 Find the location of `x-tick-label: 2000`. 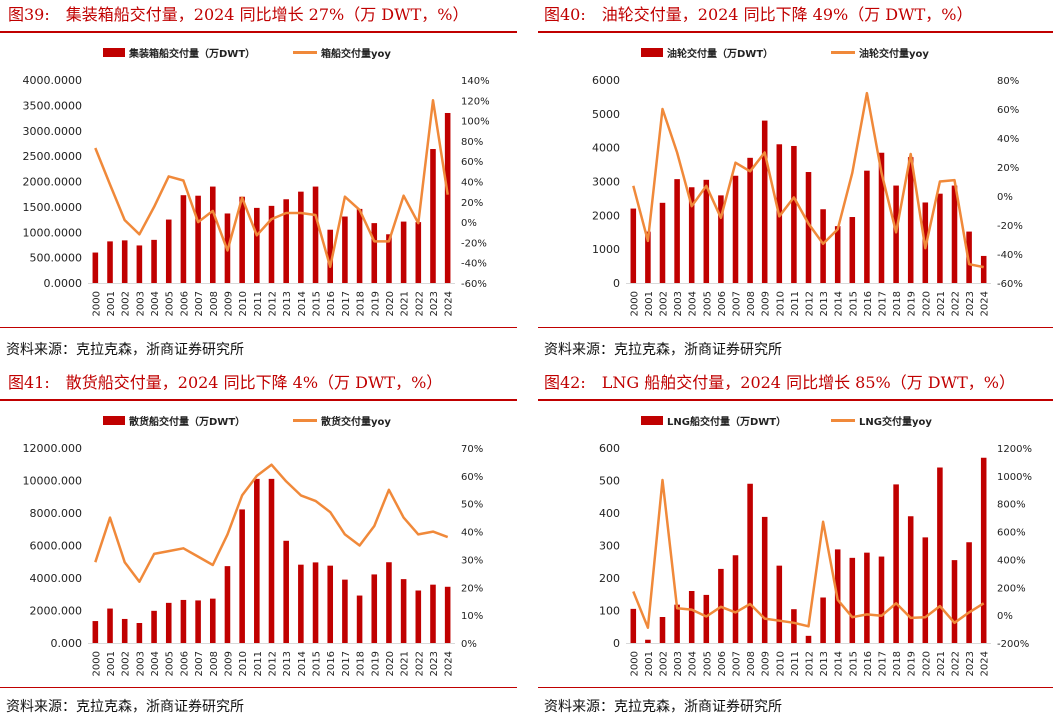

x-tick-label: 2000 is located at coordinates (96, 663).